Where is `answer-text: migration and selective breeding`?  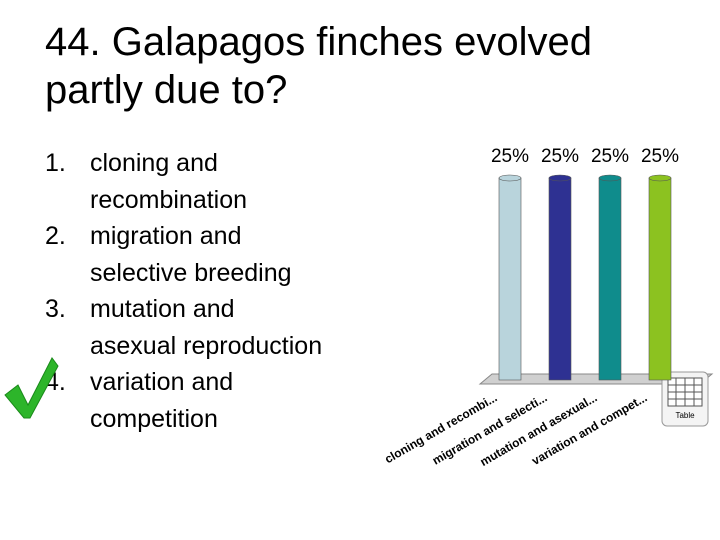 answer-text: migration and selective breeding is located at coordinates (191, 254).